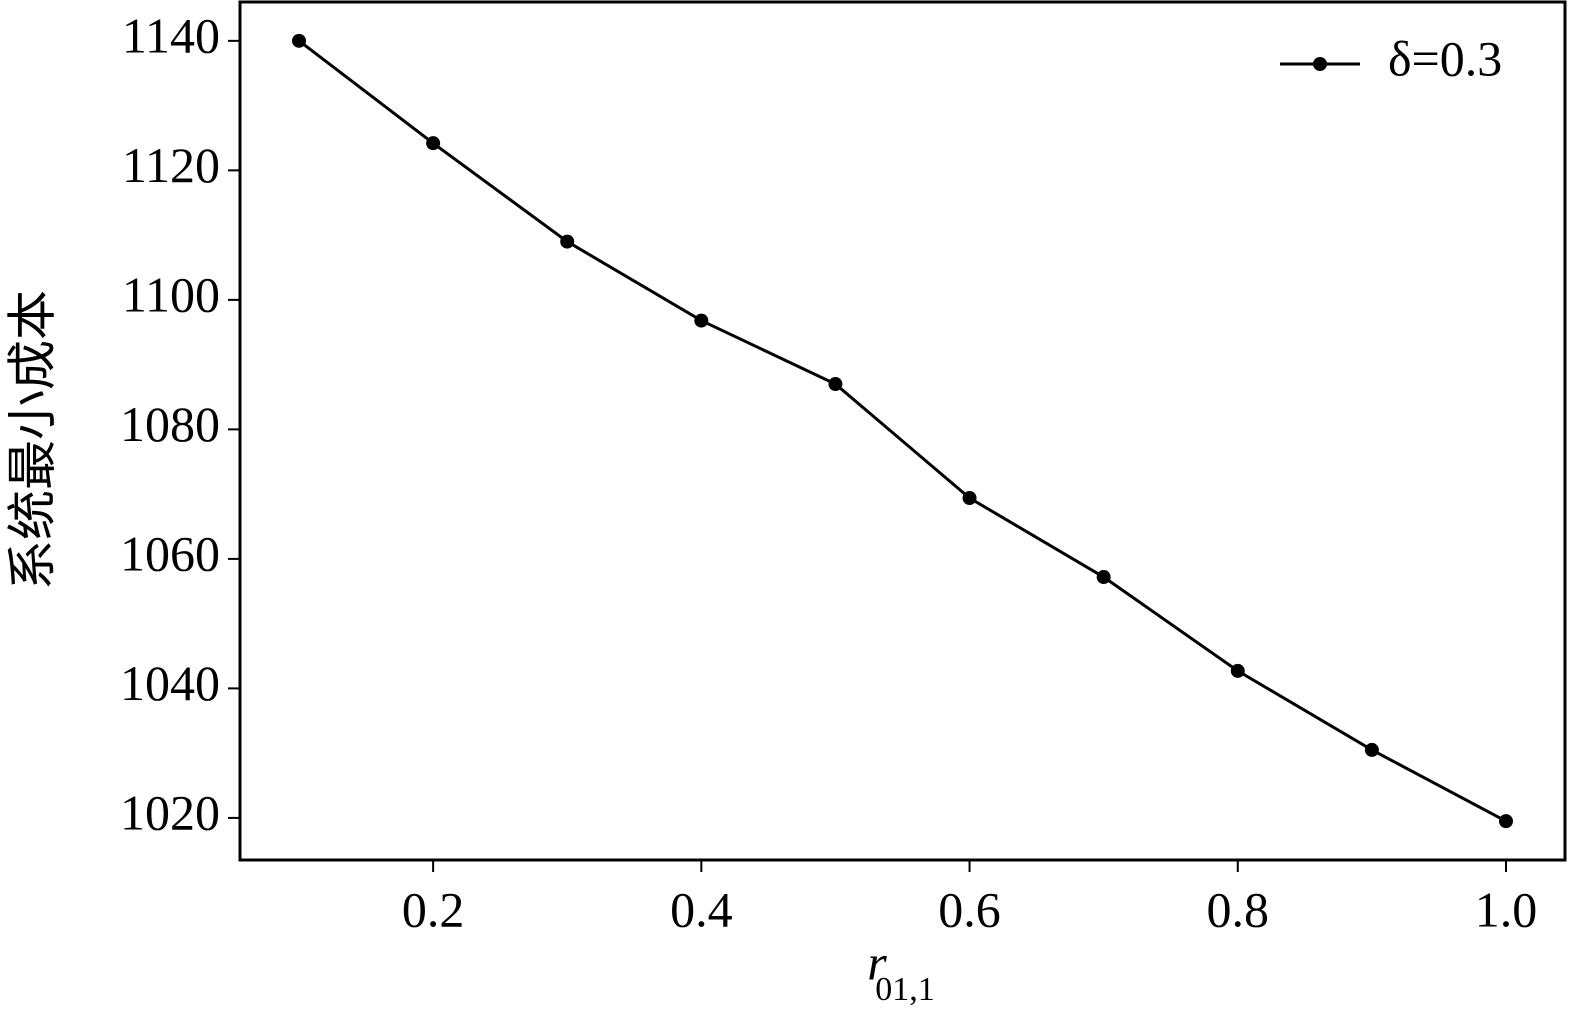 The image size is (1587, 1019). Describe the element at coordinates (170, 683) in the screenshot. I see `y-tick-label: 1040` at that location.